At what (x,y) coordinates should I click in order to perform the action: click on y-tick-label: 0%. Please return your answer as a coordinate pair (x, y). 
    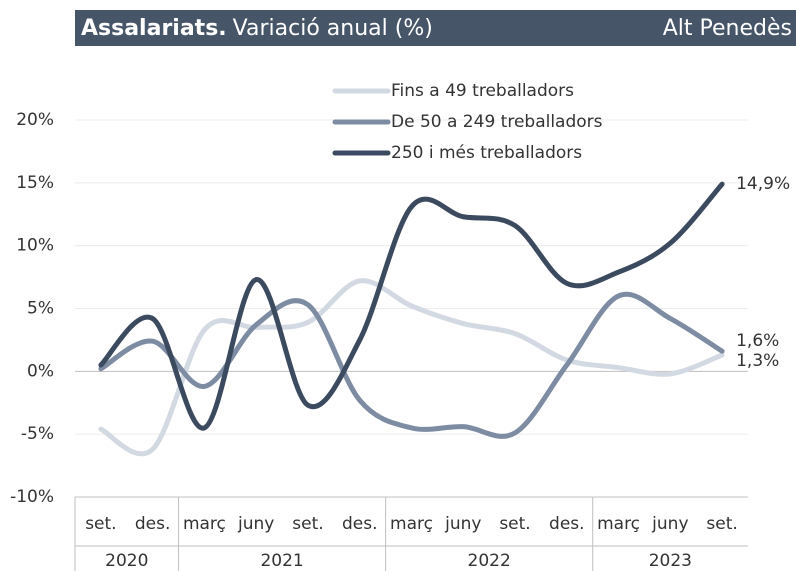
    Looking at the image, I should click on (40, 371).